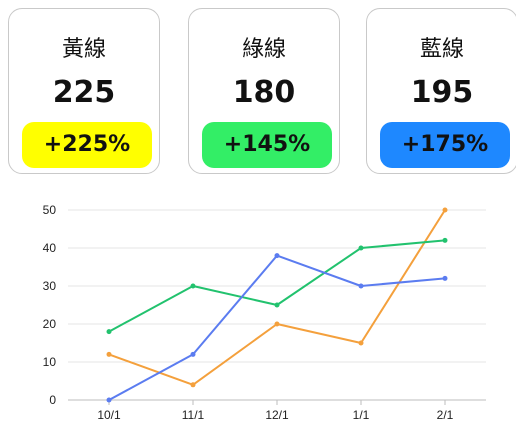  I want to click on x-tick-label: 1/1, so click(361, 415).